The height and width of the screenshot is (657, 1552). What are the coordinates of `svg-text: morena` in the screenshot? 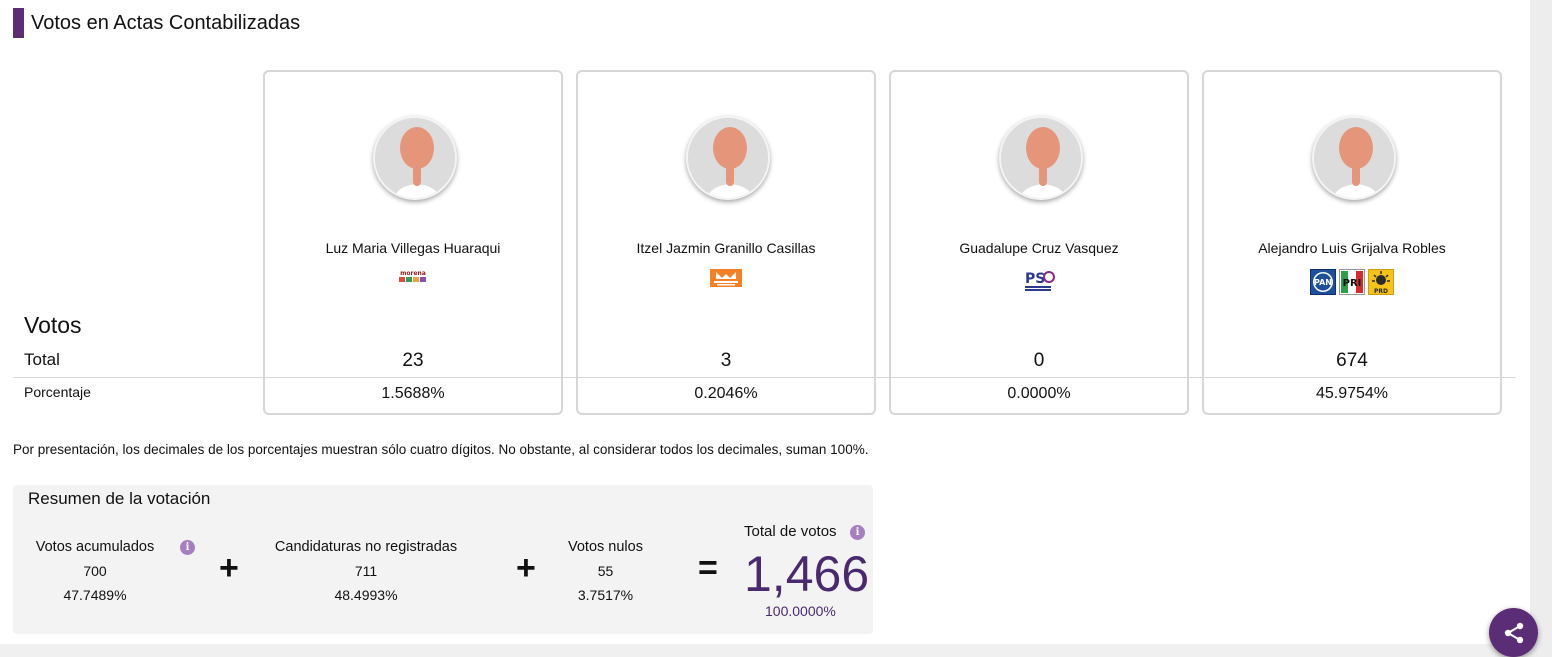 It's located at (413, 273).